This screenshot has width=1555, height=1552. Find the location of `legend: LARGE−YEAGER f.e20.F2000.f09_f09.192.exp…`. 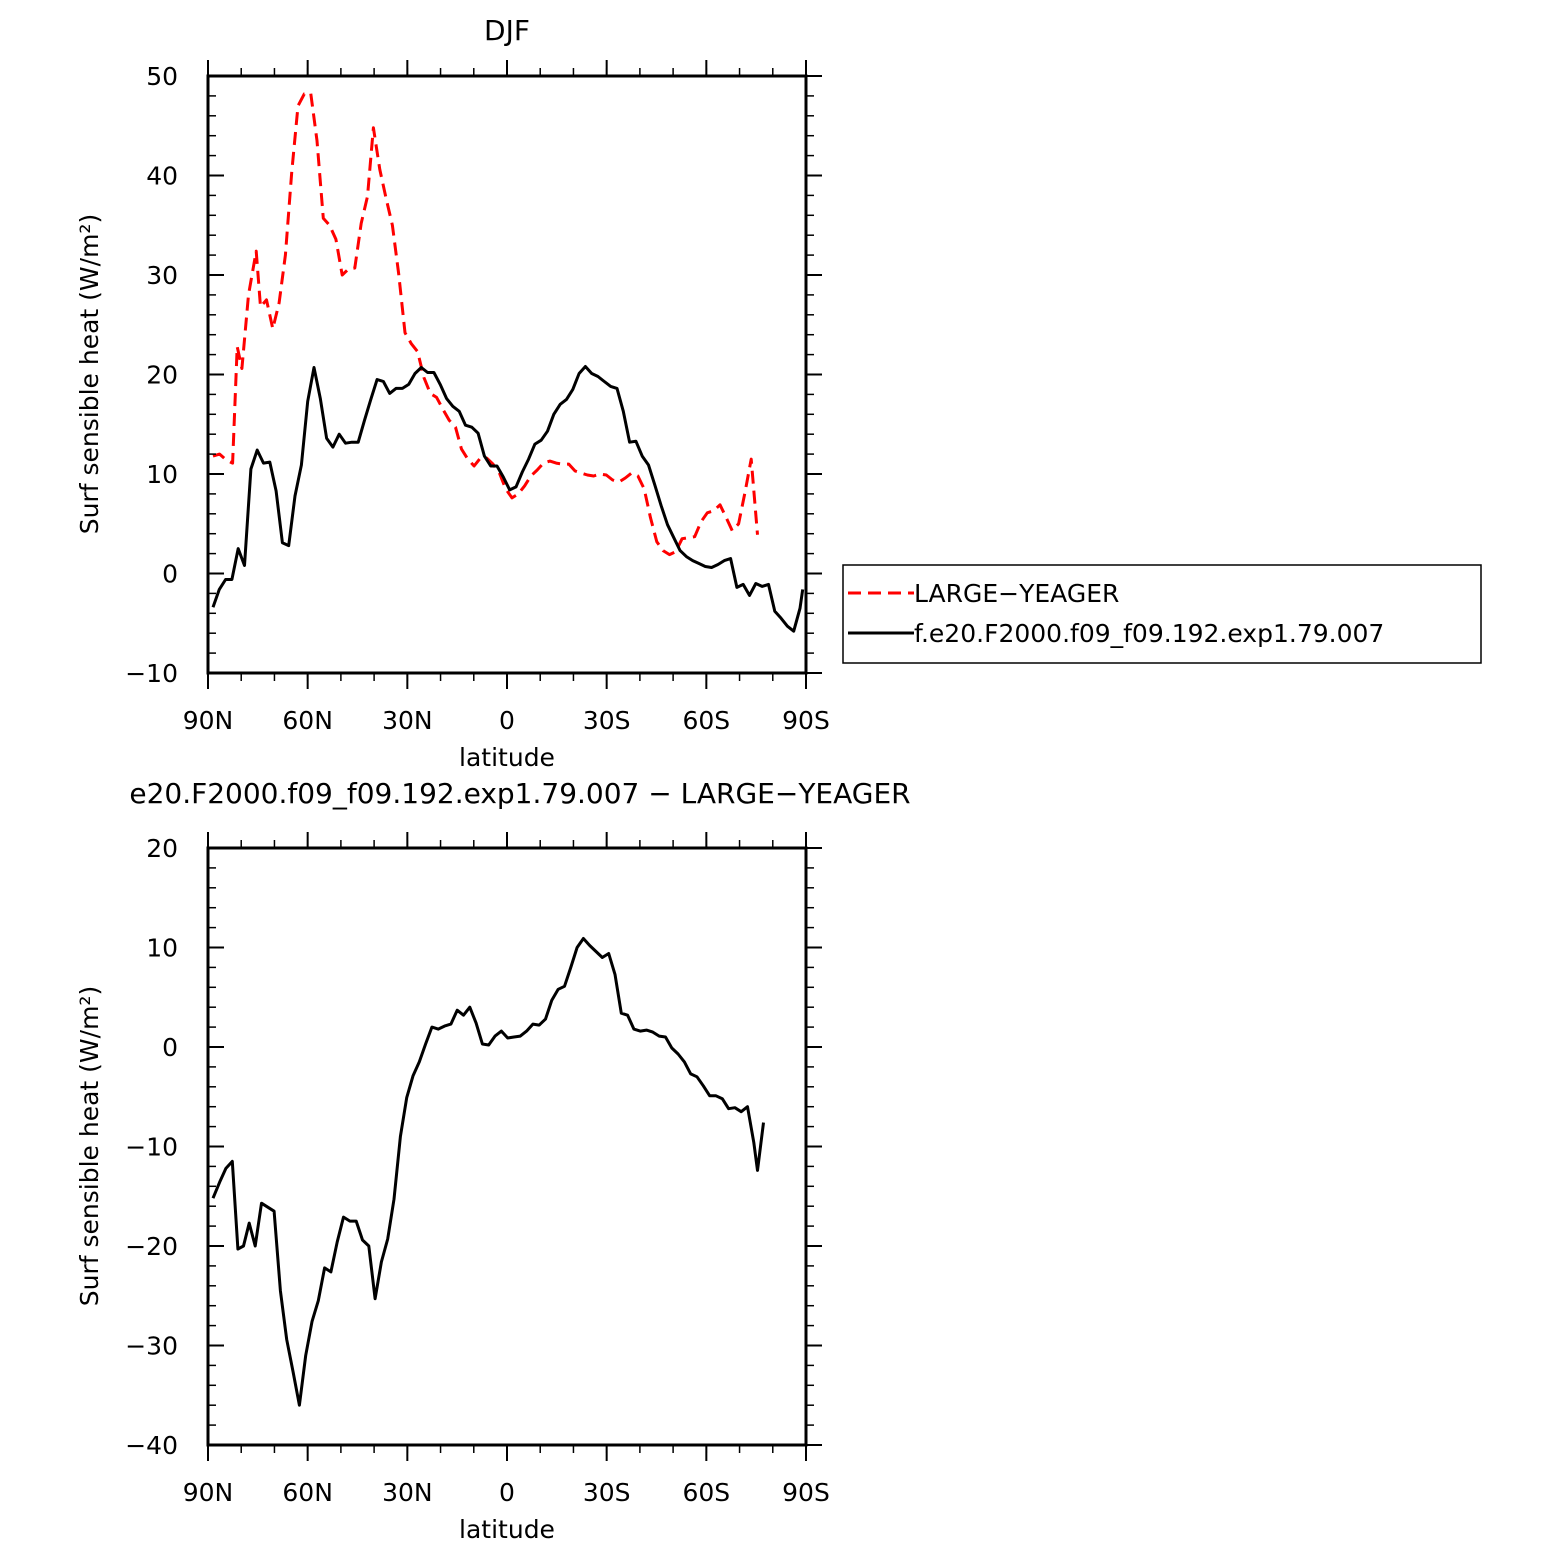

legend: LARGE−YEAGER f.e20.F2000.f09_f09.192.exp… is located at coordinates (1162, 614).